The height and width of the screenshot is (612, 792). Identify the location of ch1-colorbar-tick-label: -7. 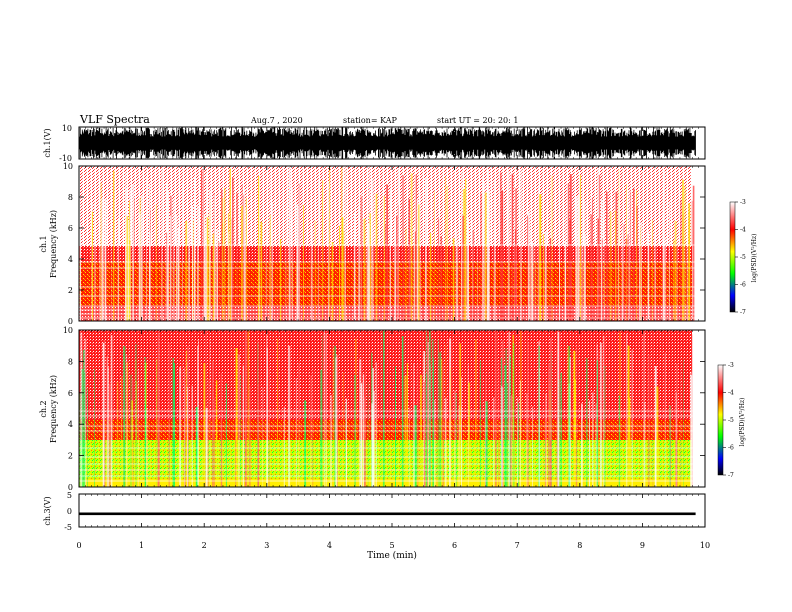
(743, 312).